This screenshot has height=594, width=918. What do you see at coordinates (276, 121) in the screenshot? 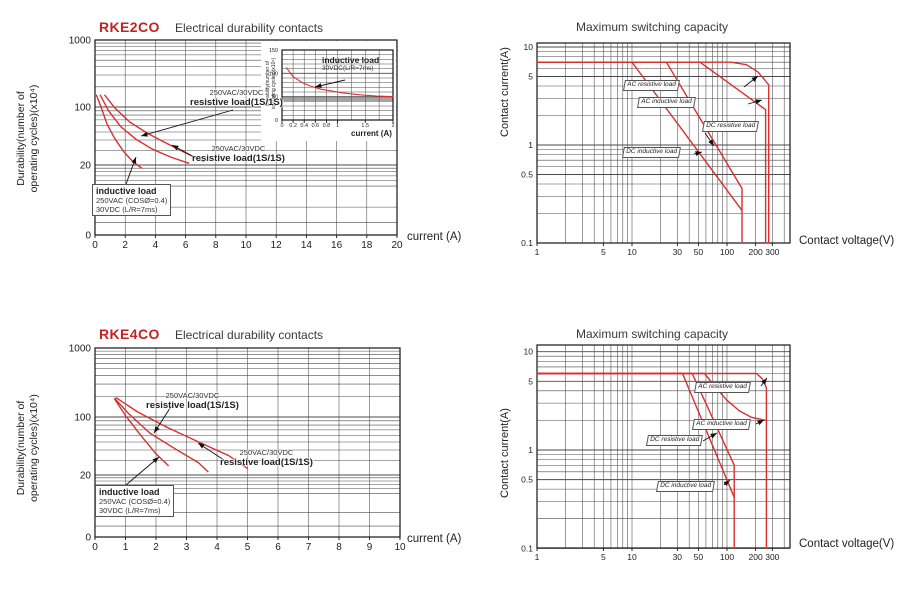
I see `y-tick-label: 0` at bounding box center [276, 121].